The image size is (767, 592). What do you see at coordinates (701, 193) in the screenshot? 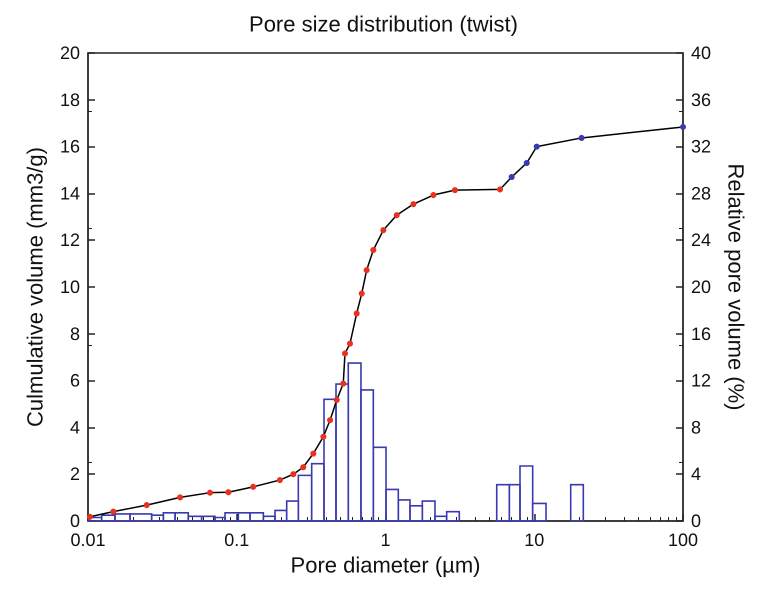
I see `y2-tick-label: 28` at bounding box center [701, 193].